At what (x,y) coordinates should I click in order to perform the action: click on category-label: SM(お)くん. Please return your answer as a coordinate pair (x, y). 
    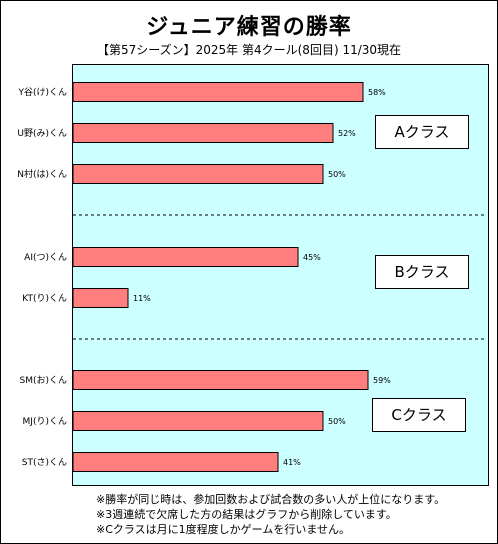
    Looking at the image, I should click on (43, 380).